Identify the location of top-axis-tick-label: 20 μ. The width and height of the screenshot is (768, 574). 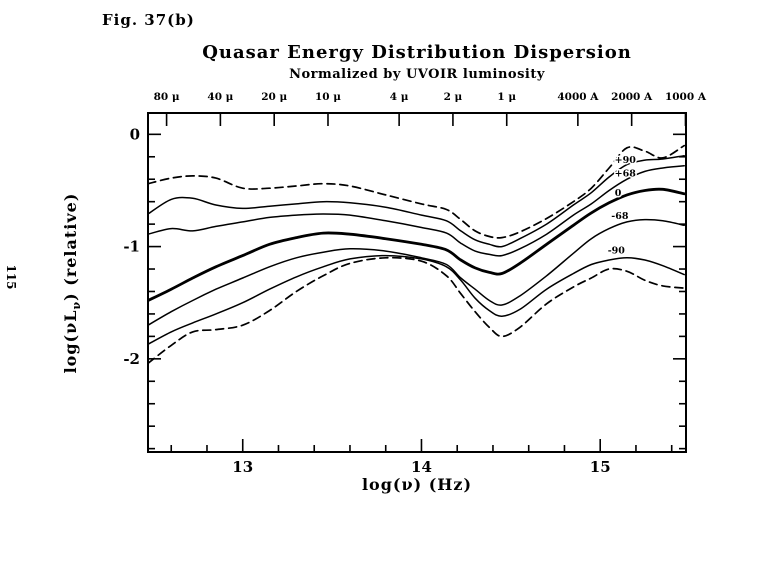
(274, 97).